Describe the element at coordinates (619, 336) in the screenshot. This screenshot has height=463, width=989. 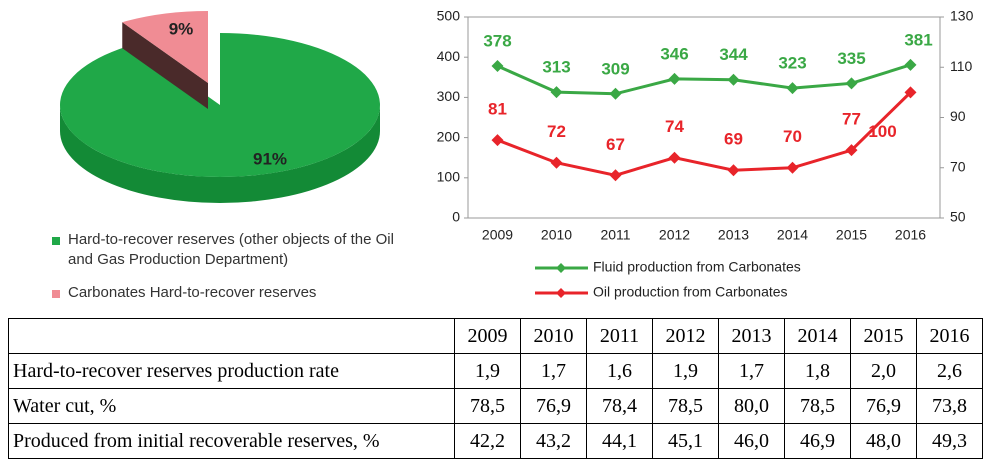
I see `table-cell: 2011` at that location.